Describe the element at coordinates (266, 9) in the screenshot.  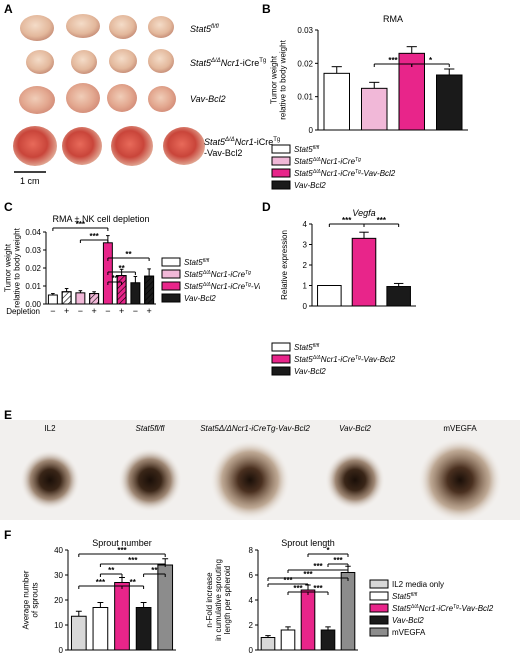
I see `panel-letter-b: B` at that location.